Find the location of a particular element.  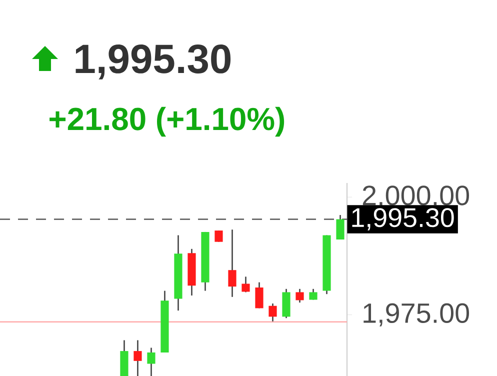

y-tick-label: 2,000.00 is located at coordinates (416, 197).